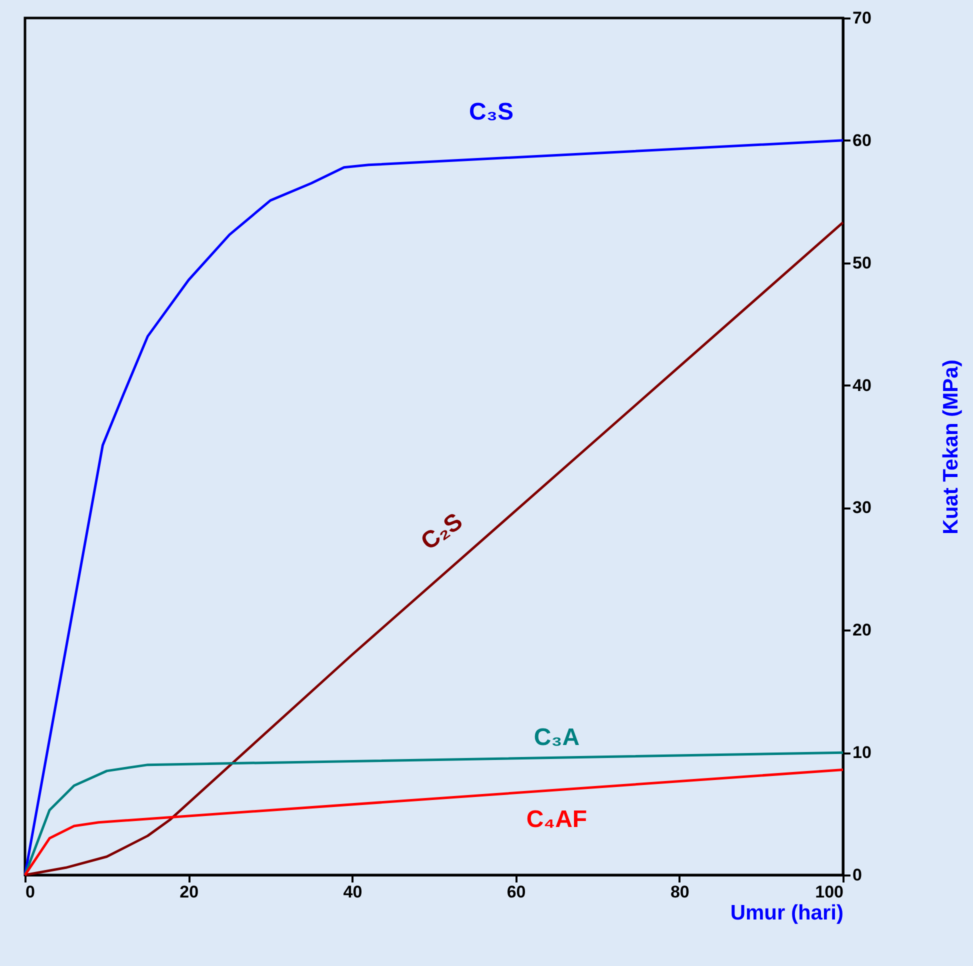  What do you see at coordinates (951, 447) in the screenshot?
I see `y-axis-title: Kuat Tekan (MPa)` at bounding box center [951, 447].